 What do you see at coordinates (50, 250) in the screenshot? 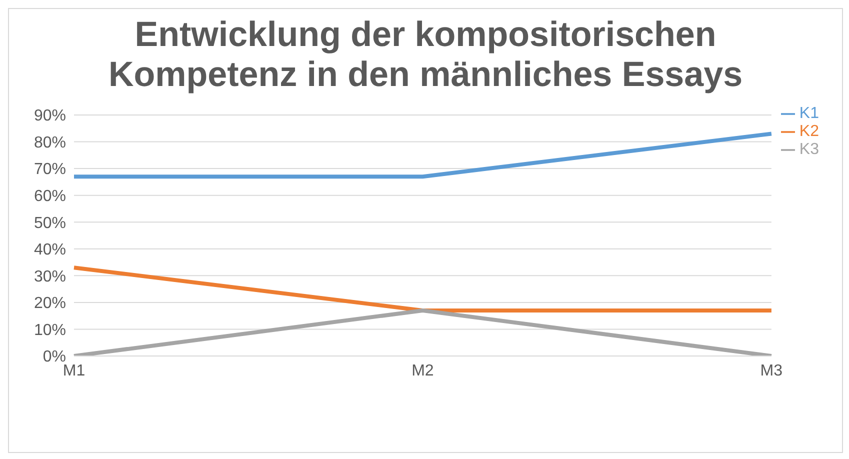
I see `y-tick-label: 40%` at bounding box center [50, 250].